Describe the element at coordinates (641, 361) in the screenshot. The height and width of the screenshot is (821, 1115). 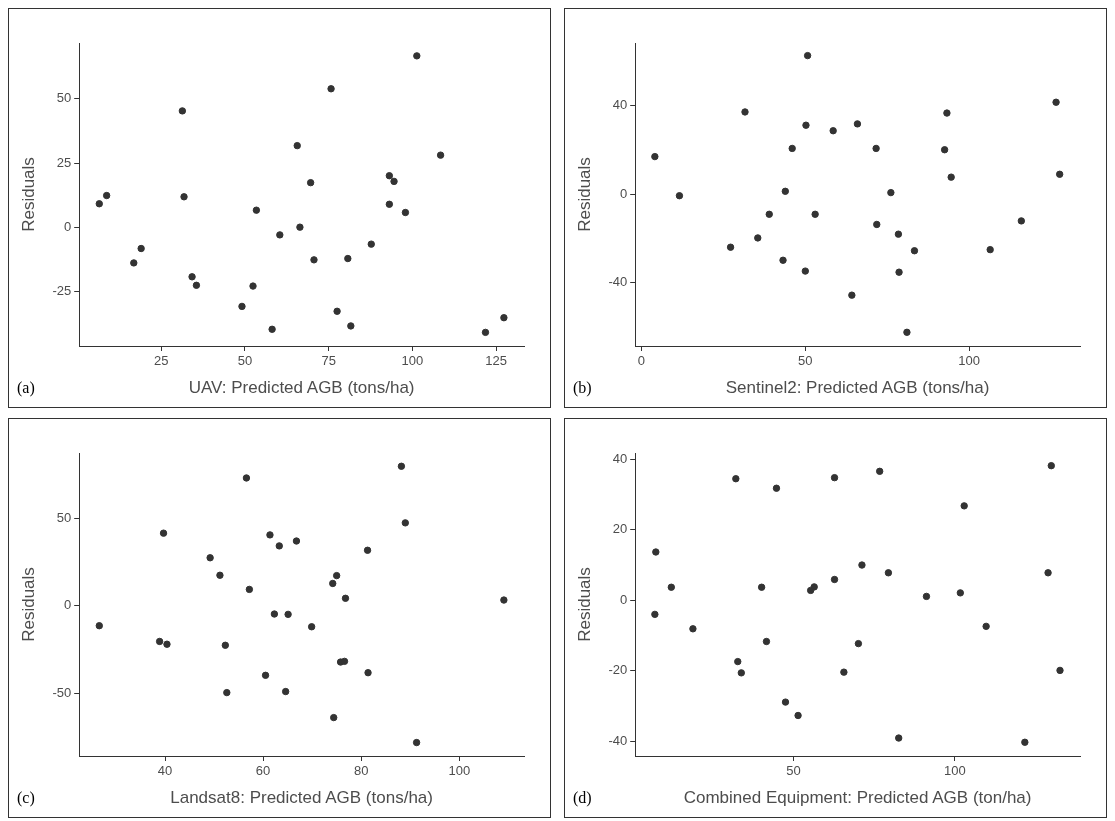
I see `x-tick-label: 0` at that location.